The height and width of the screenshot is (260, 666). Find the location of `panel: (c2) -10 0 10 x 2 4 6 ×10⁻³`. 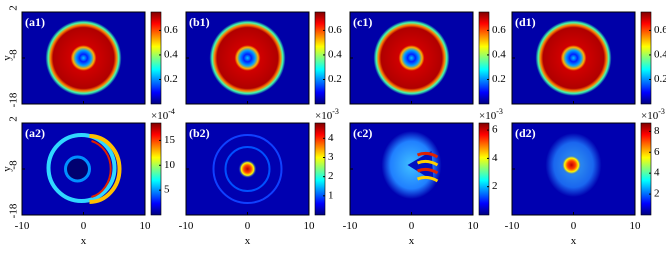

panel: (c2) -10 0 10 x 2 4 6 ×10⁻³ is located at coordinates (423, 177).